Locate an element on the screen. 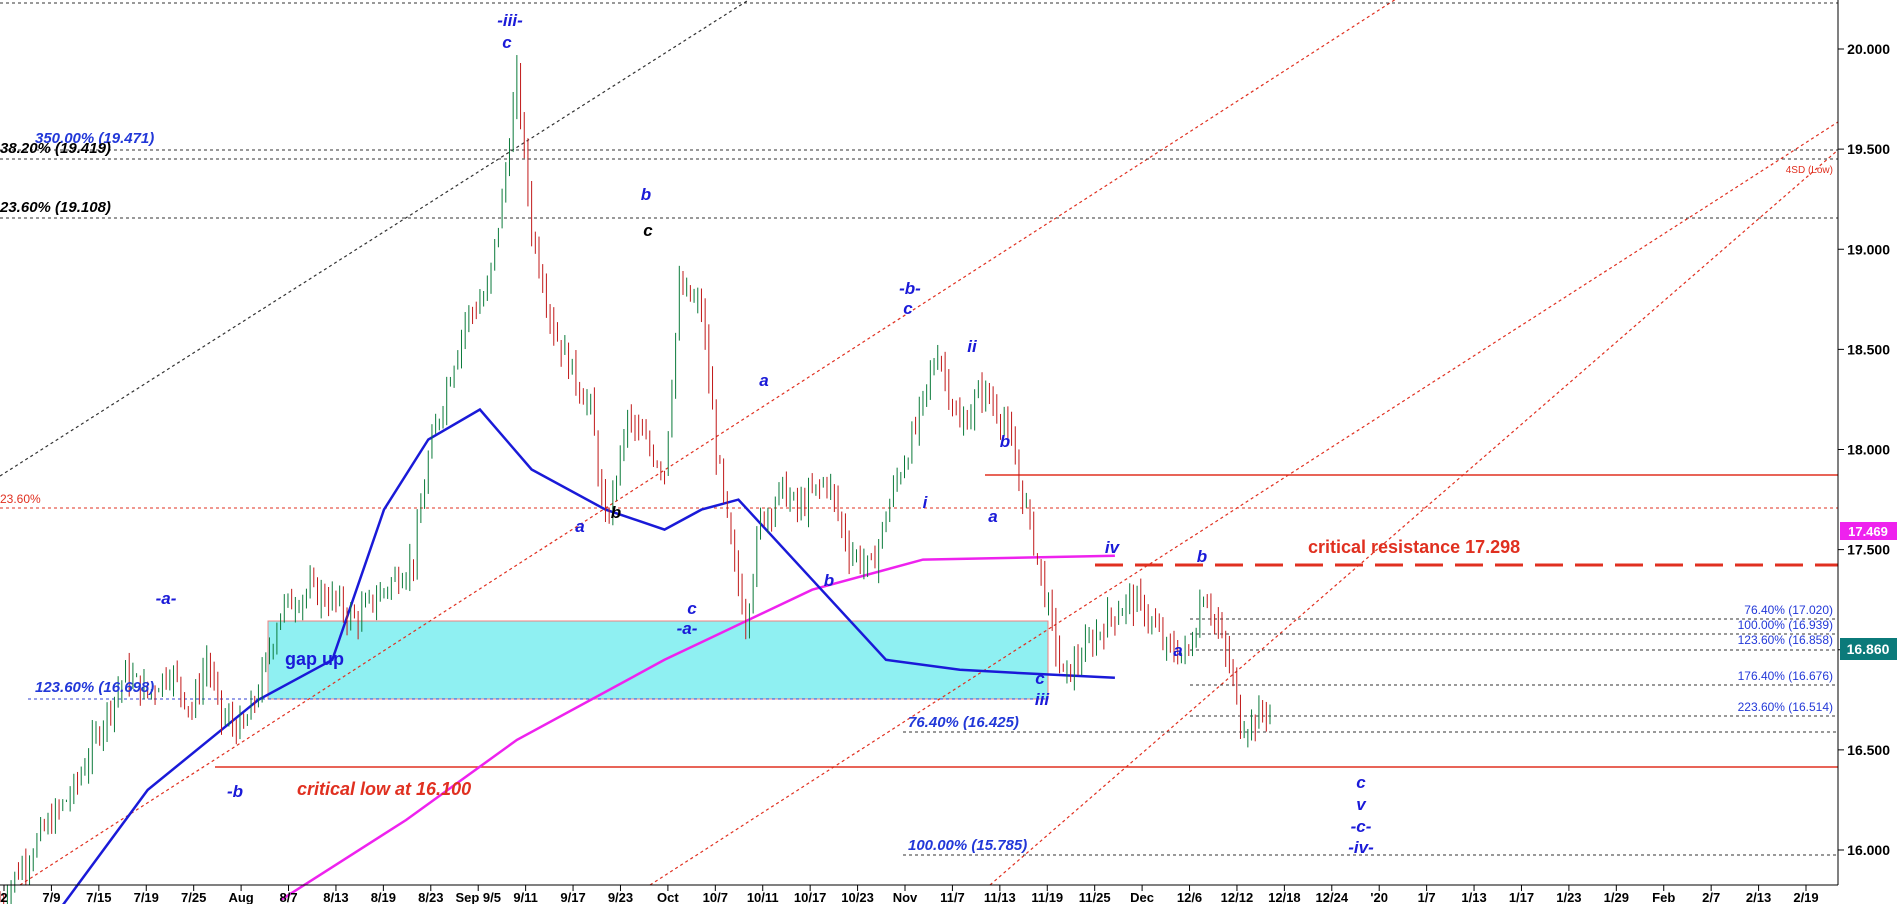  wave-c-minus: -c- is located at coordinates (1361, 826).